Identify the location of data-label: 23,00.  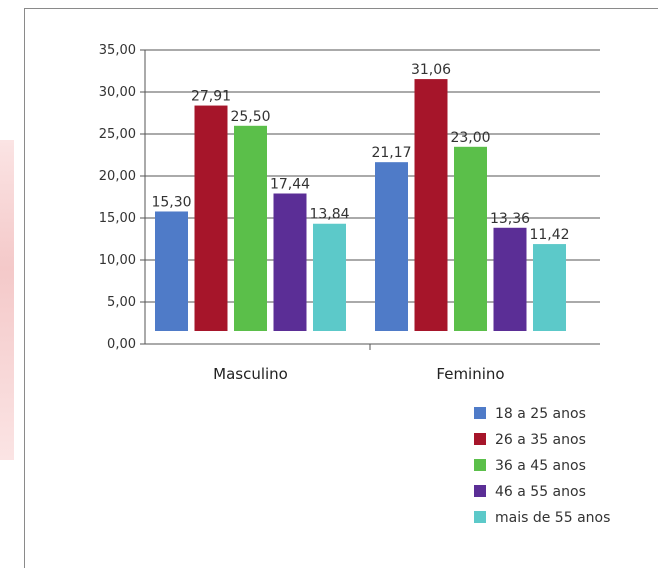
(470, 138).